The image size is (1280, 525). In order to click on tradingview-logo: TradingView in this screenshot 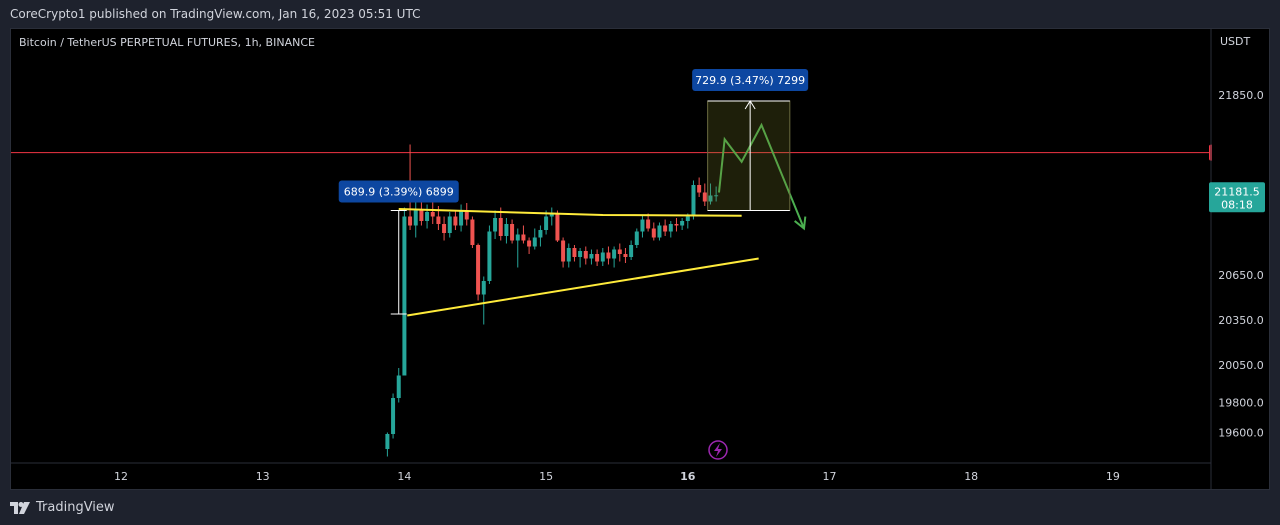, I will do `click(62, 507)`.